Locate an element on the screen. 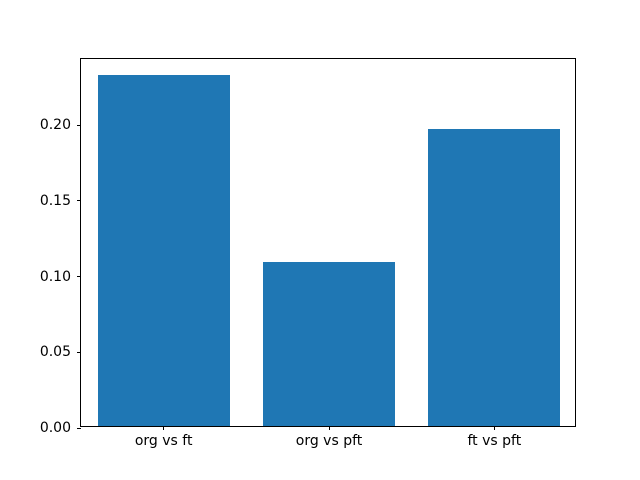 This screenshot has height=480, width=640. y-tick-label: 0.00 is located at coordinates (55, 428).